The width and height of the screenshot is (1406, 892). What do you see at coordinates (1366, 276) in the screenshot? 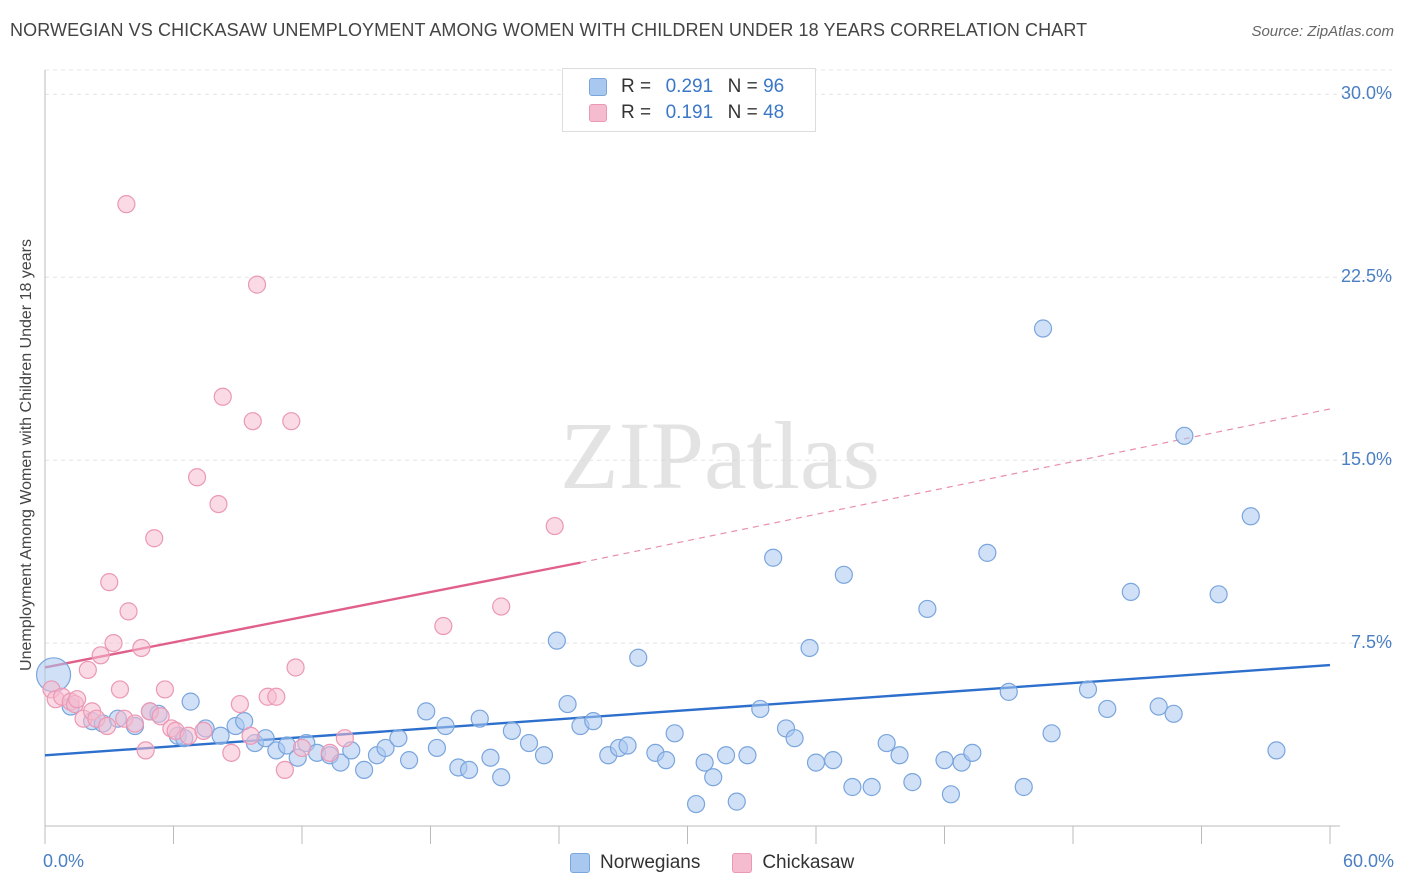
I see `y-tick-label: 22.5%` at bounding box center [1366, 276].